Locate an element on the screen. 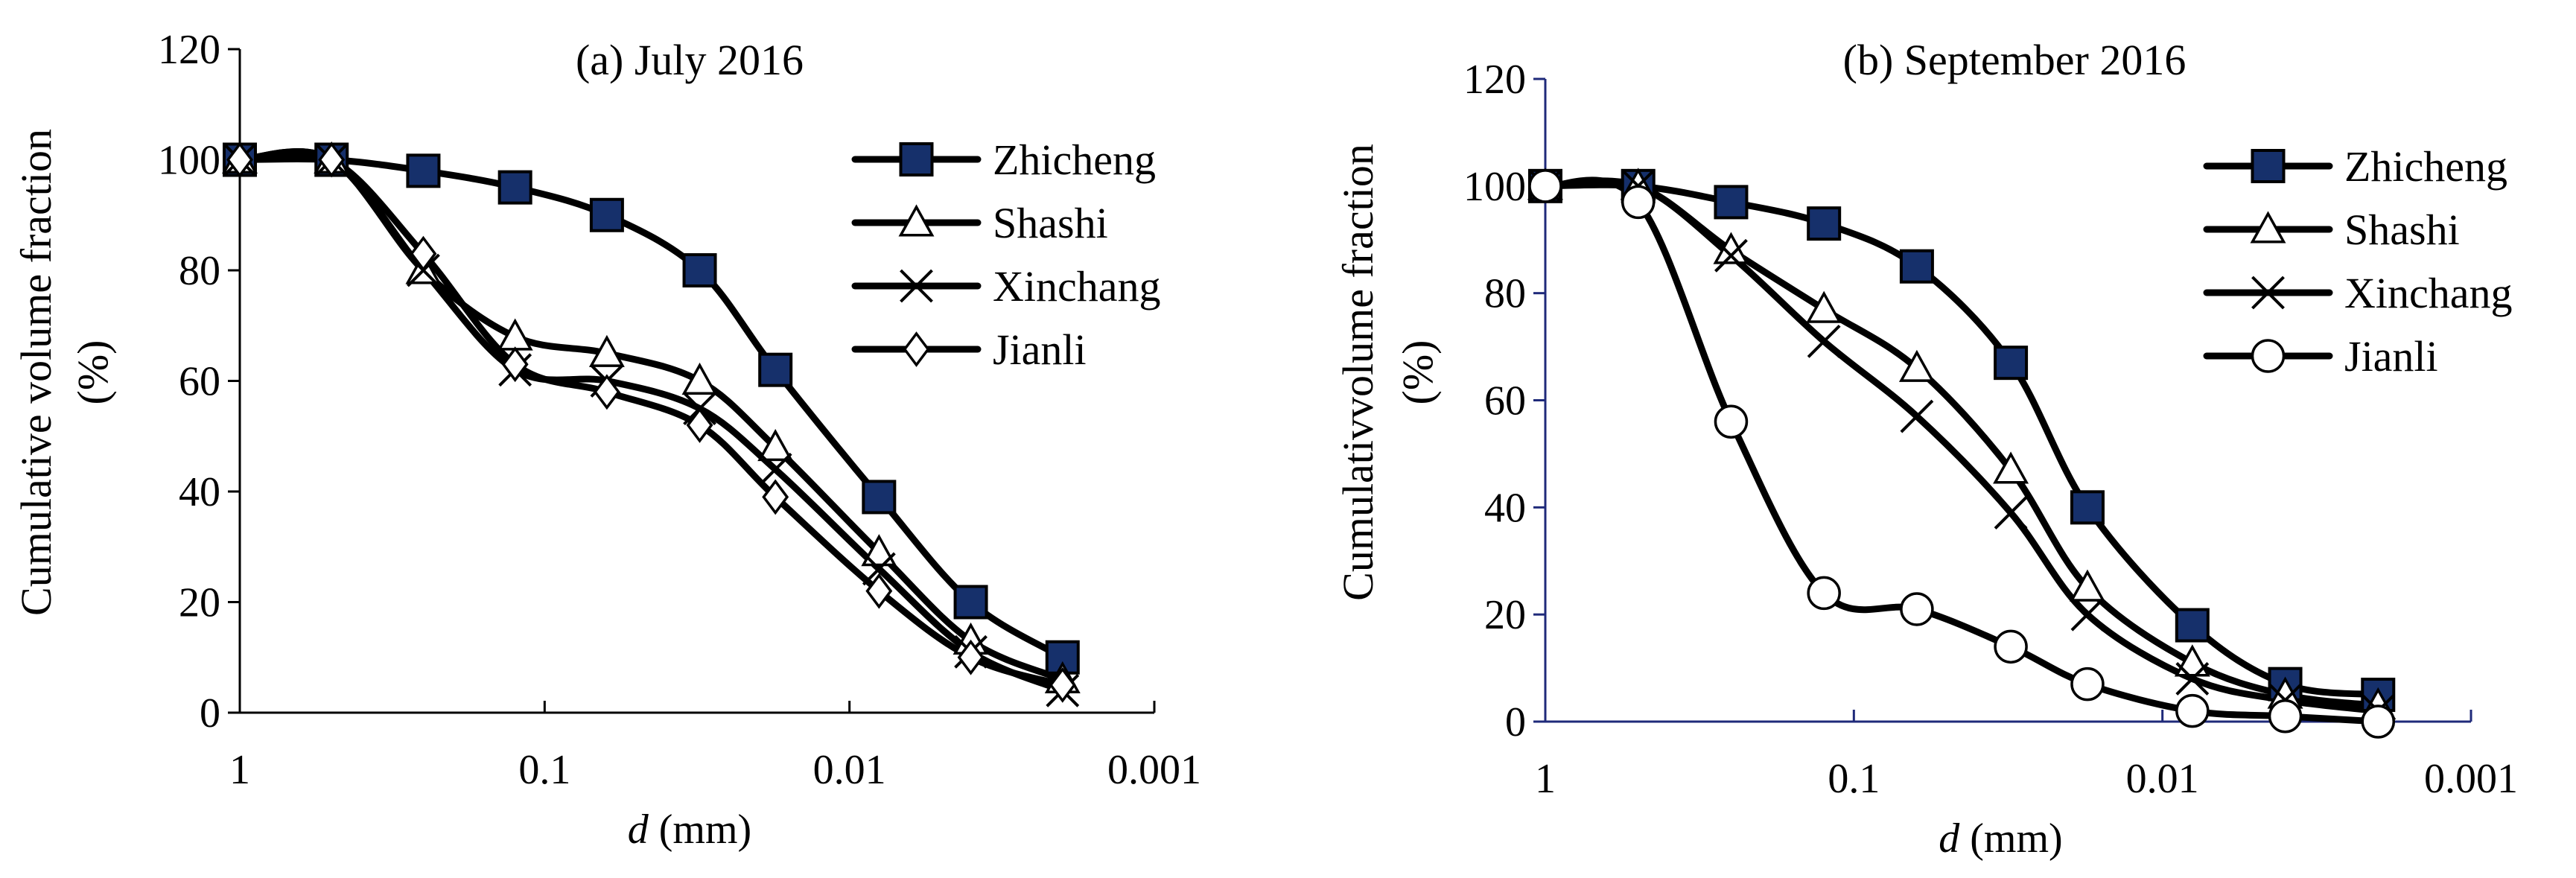 The width and height of the screenshot is (2576, 878). chart-1-y-axis-label: Cumulativvolume fraction is located at coordinates (1358, 372).